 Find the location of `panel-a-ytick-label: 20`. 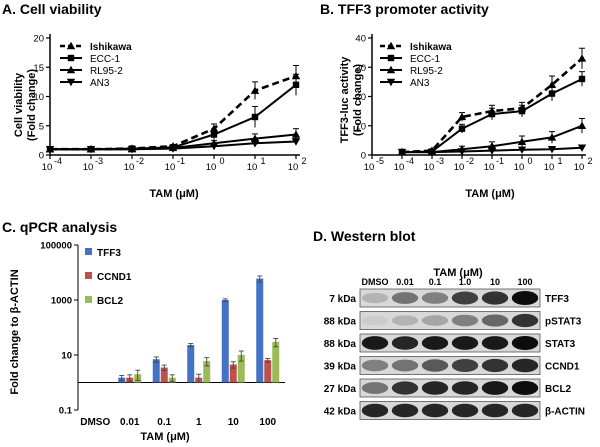

panel-a-ytick-label: 20 is located at coordinates (38, 39).